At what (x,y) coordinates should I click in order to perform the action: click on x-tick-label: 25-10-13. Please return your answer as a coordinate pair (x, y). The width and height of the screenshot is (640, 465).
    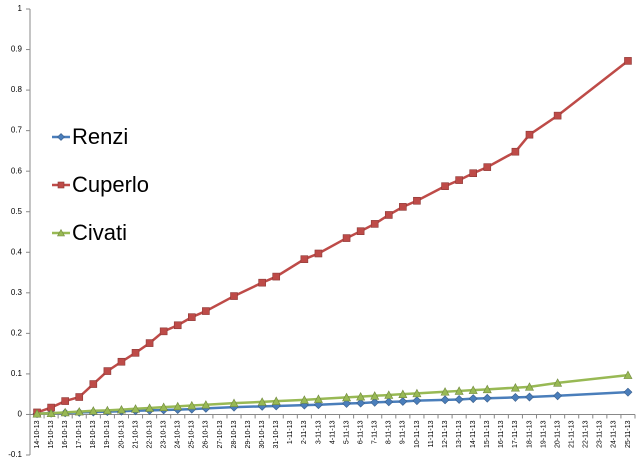
    Looking at the image, I should click on (192, 434).